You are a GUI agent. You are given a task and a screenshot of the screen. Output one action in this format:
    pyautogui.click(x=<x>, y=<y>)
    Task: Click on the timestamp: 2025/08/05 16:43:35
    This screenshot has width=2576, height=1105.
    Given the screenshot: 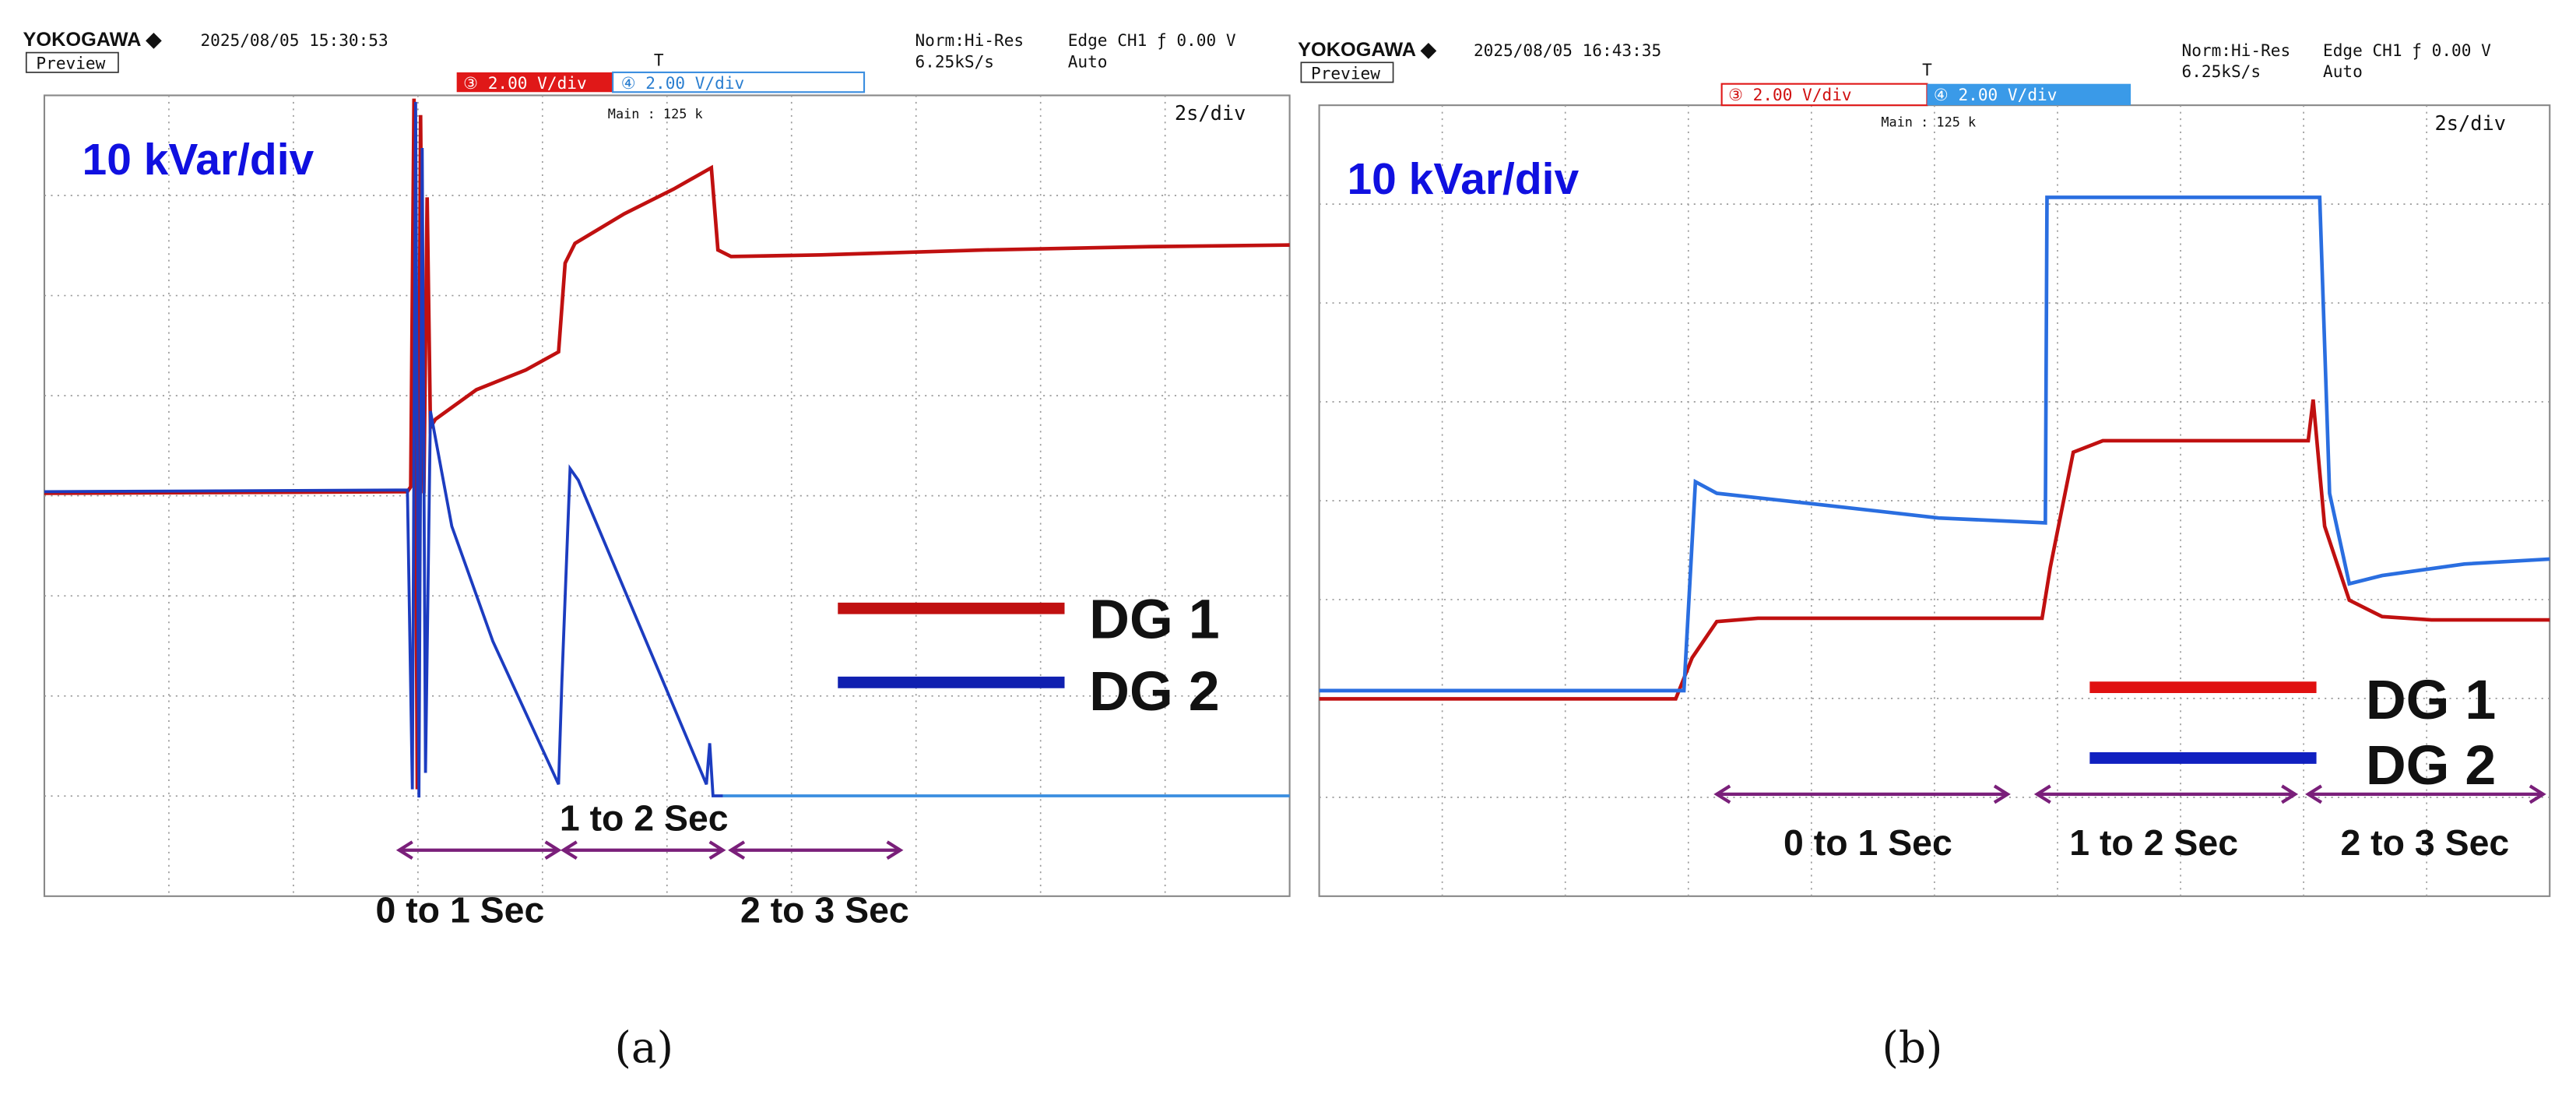 What is the action you would take?
    pyautogui.click(x=1567, y=50)
    